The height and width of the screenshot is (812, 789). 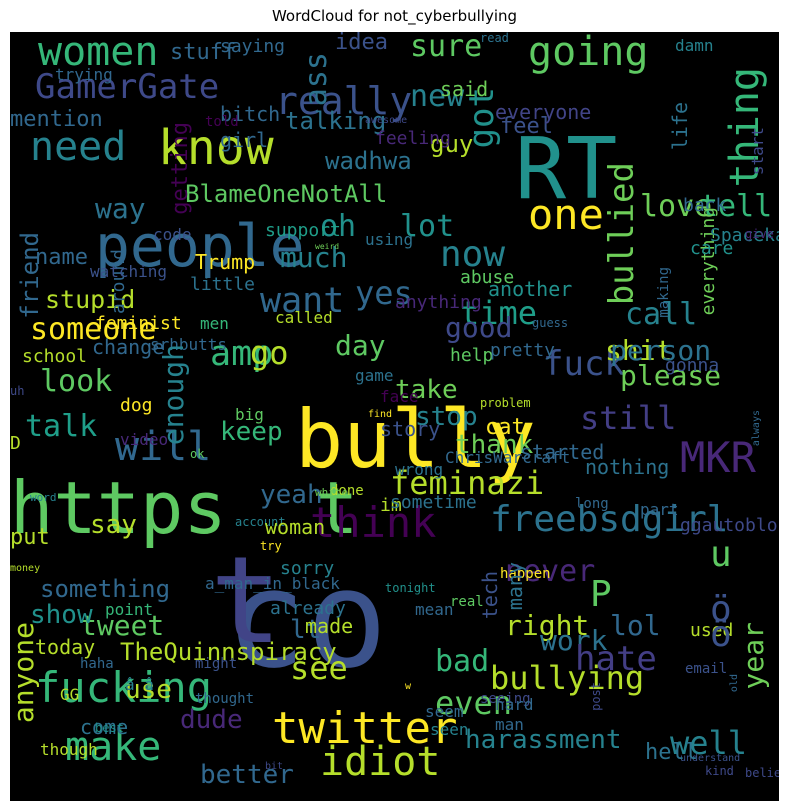 What do you see at coordinates (757, 151) in the screenshot?
I see `word-start: start` at bounding box center [757, 151].